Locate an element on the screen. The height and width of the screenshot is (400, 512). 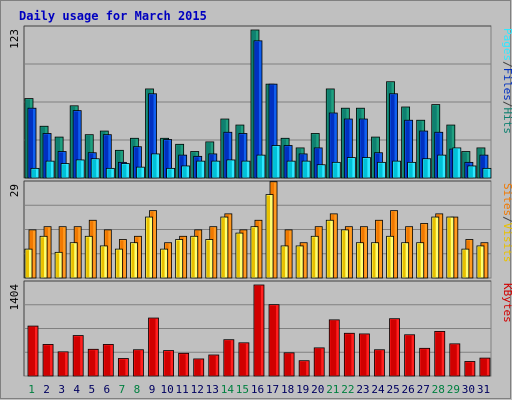
y-max-label: 1404 is located at coordinates (14, 297).